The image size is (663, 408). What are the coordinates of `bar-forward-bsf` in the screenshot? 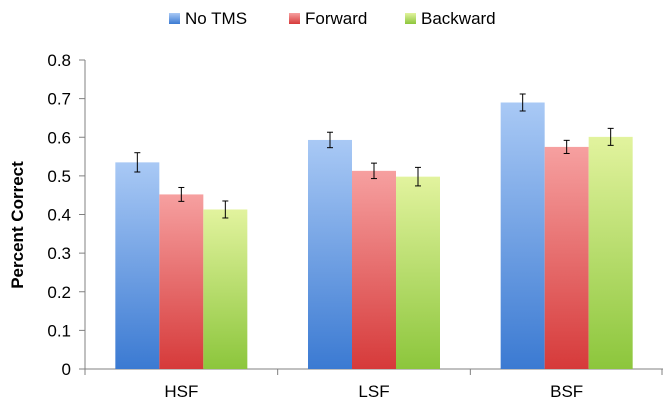 It's located at (566, 257).